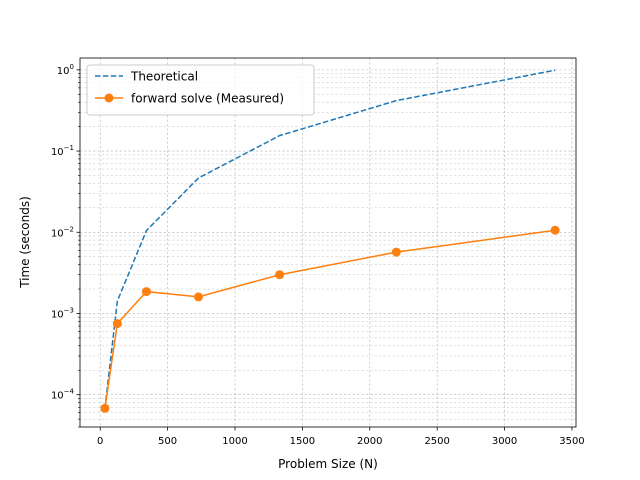 This screenshot has height=480, width=640. What do you see at coordinates (62, 151) in the screenshot?
I see `y-tick-label: 10⁻¹` at bounding box center [62, 151].